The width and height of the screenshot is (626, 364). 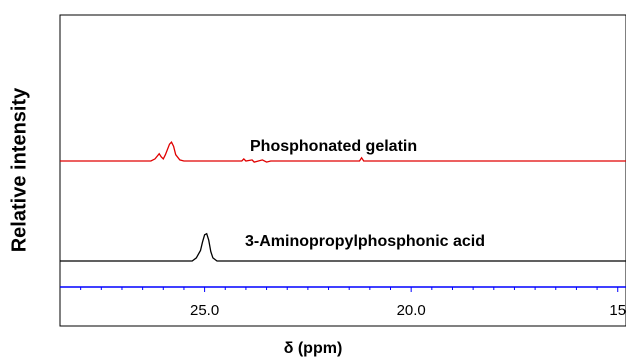 I want to click on x-tick-label: 25.0, so click(x=204, y=310).